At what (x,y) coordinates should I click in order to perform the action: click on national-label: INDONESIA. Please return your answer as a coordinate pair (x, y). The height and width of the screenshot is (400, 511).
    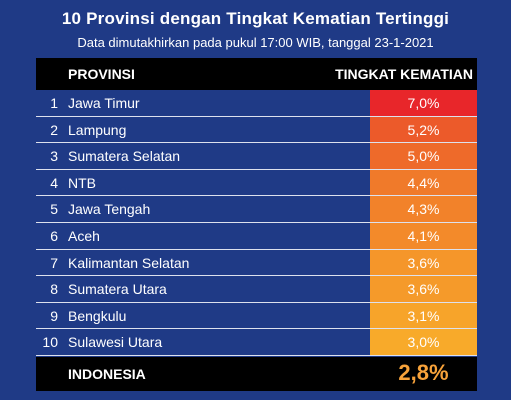
    Looking at the image, I should click on (107, 374).